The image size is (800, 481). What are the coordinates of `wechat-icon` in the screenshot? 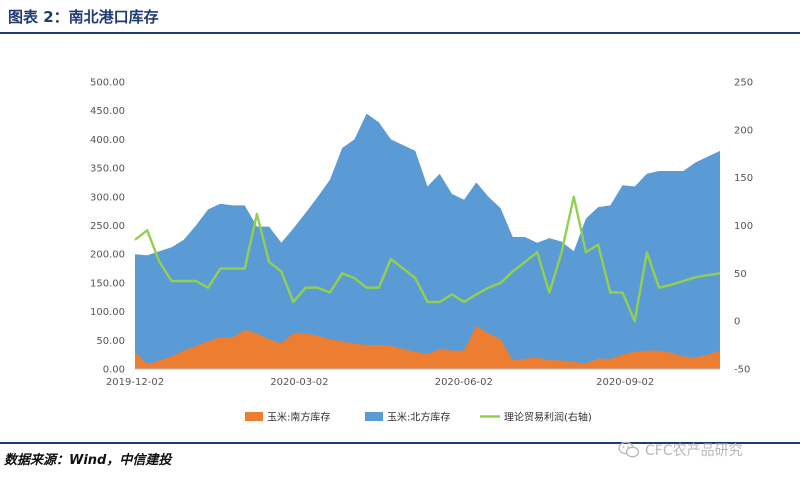 It's located at (629, 449).